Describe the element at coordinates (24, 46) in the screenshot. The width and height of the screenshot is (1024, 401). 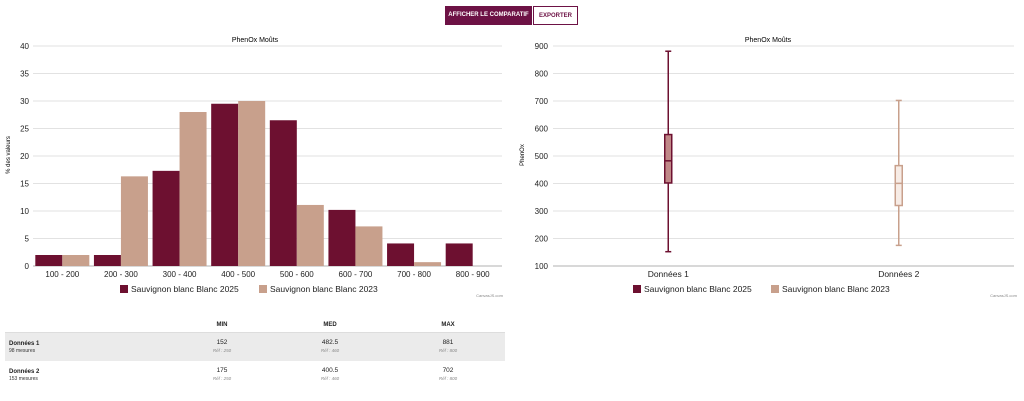
I see `histogram-y-tick-label: 40` at that location.